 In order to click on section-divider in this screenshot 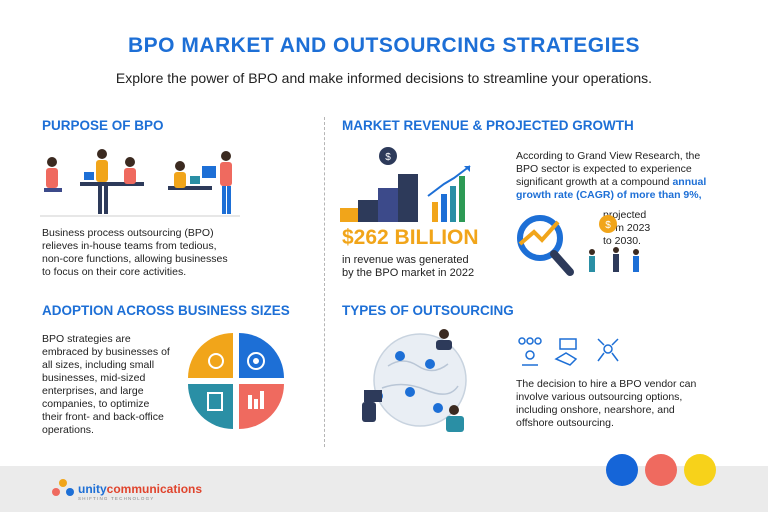, I will do `click(324, 282)`.